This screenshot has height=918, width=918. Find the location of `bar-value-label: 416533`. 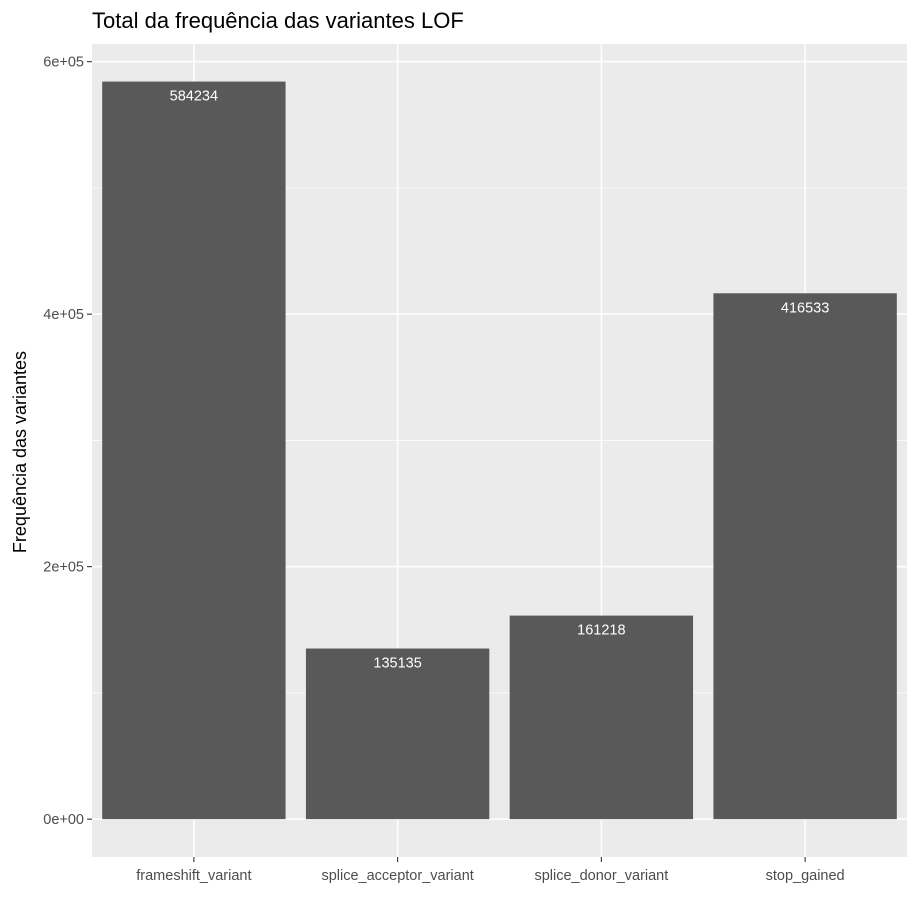

bar-value-label: 416533 is located at coordinates (805, 308).